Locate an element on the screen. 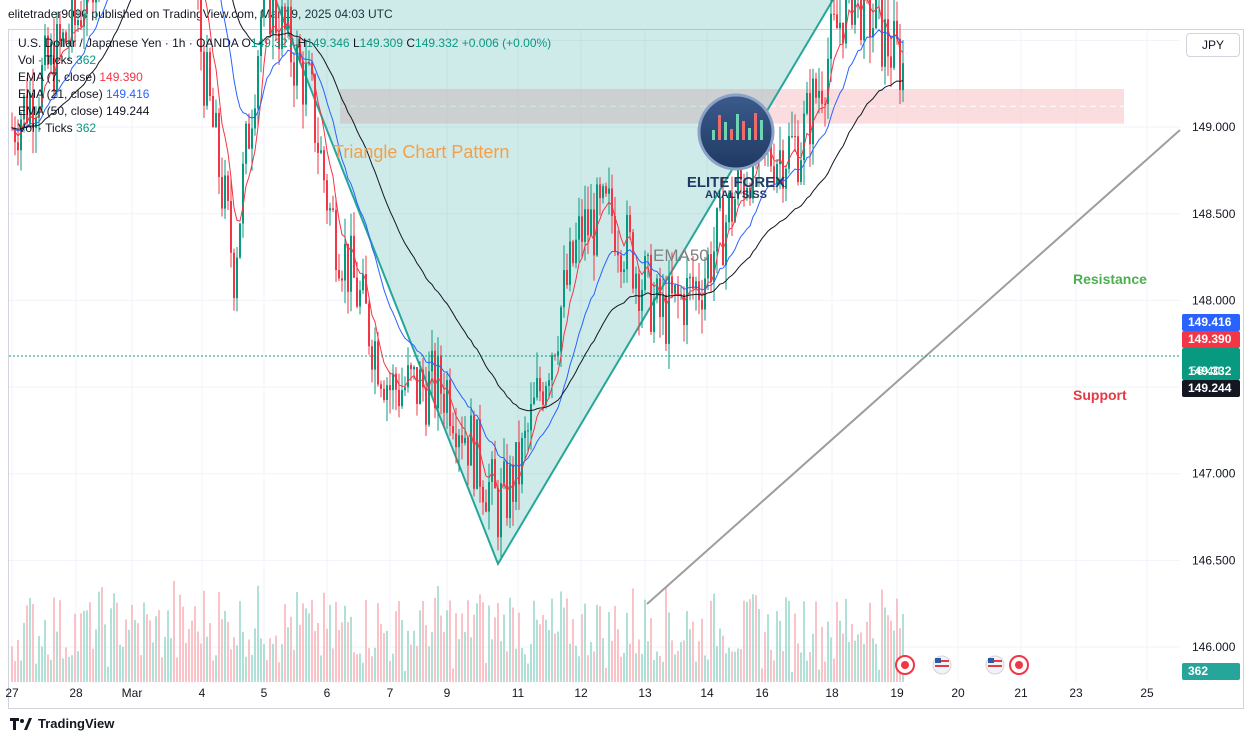  volume-label: Vol · Ticks is located at coordinates (45, 60).